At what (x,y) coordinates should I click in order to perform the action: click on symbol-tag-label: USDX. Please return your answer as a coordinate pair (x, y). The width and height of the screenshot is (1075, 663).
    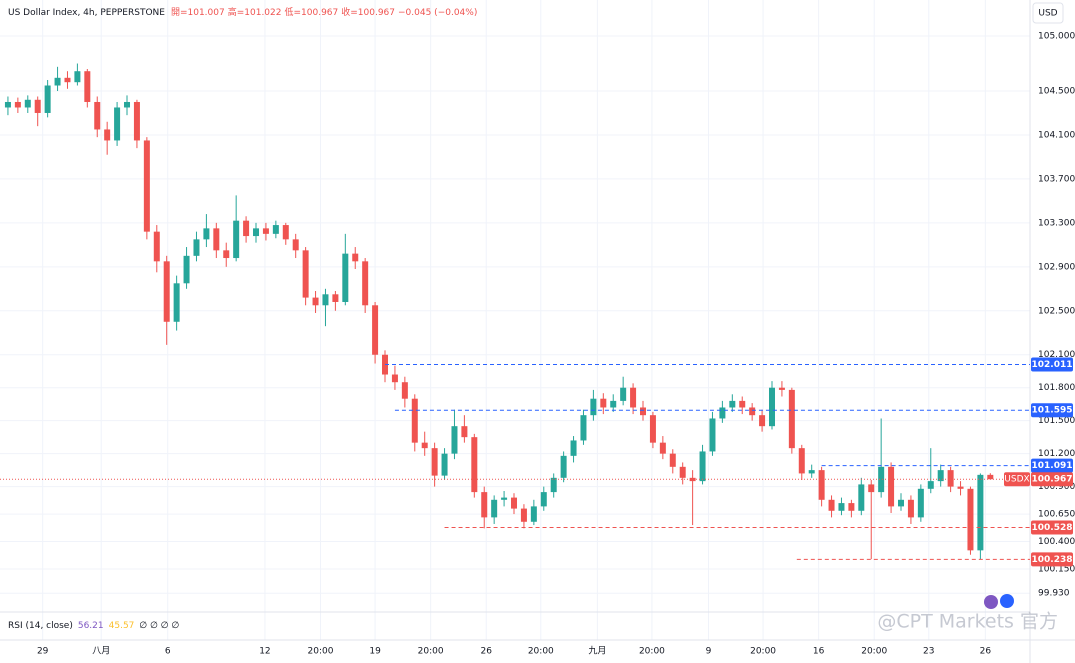
    Looking at the image, I should click on (1016, 480).